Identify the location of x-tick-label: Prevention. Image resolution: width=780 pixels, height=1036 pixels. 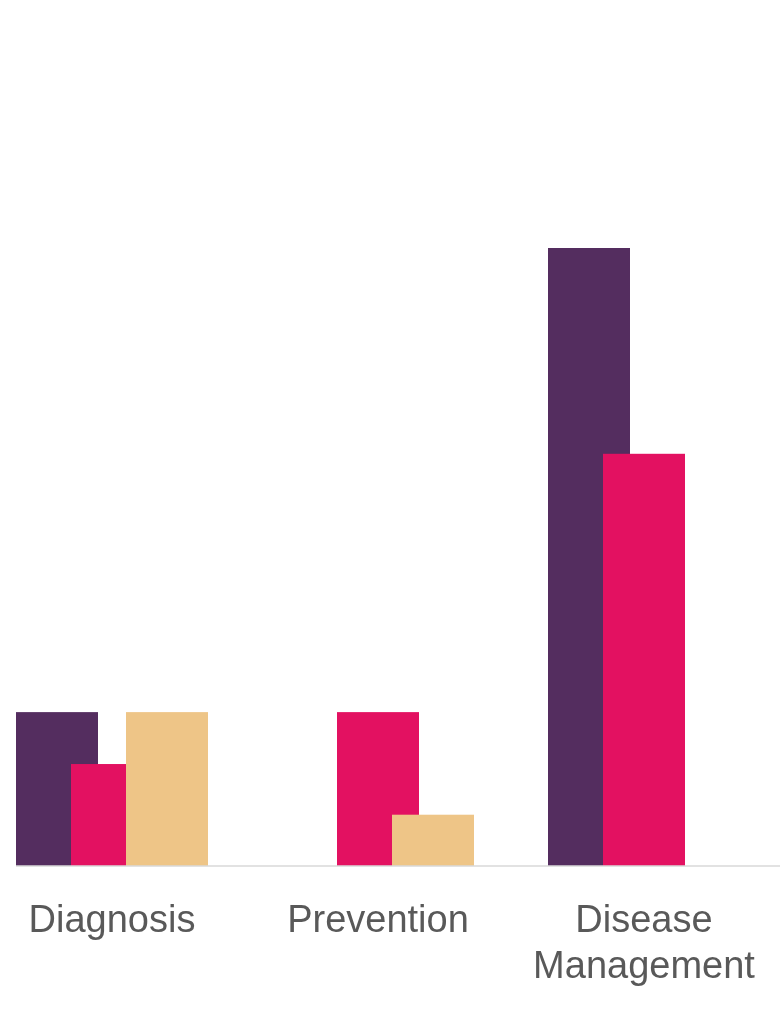
(378, 919).